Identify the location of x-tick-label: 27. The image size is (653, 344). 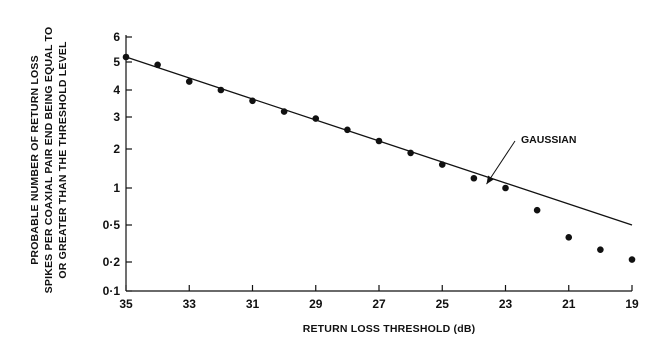
(379, 304).